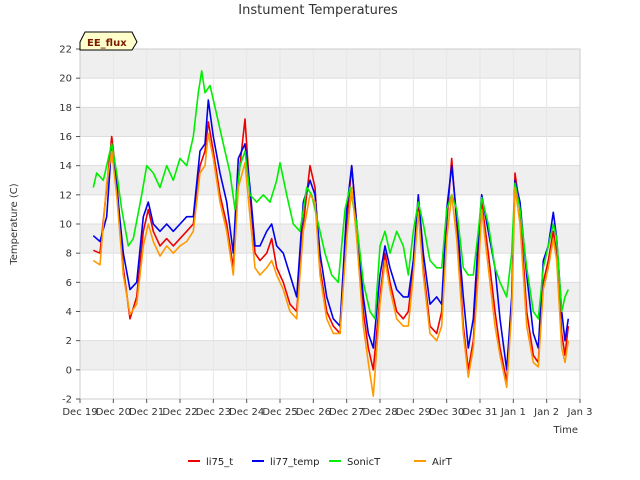 The height and width of the screenshot is (480, 640). I want to click on legend-label-li77_temp: li77_temp, so click(294, 462).